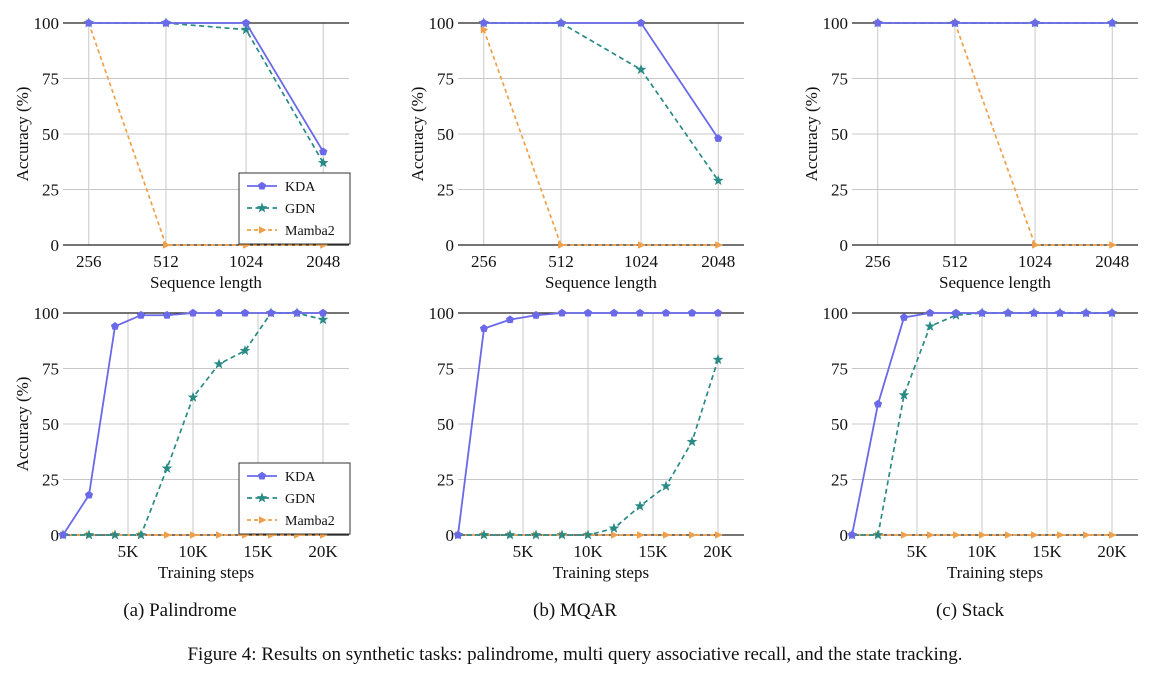  I want to click on chart-stack-training-steps: 0 25 50 75 100 5K 10K 15K 20K Training steps, so click(980, 443).